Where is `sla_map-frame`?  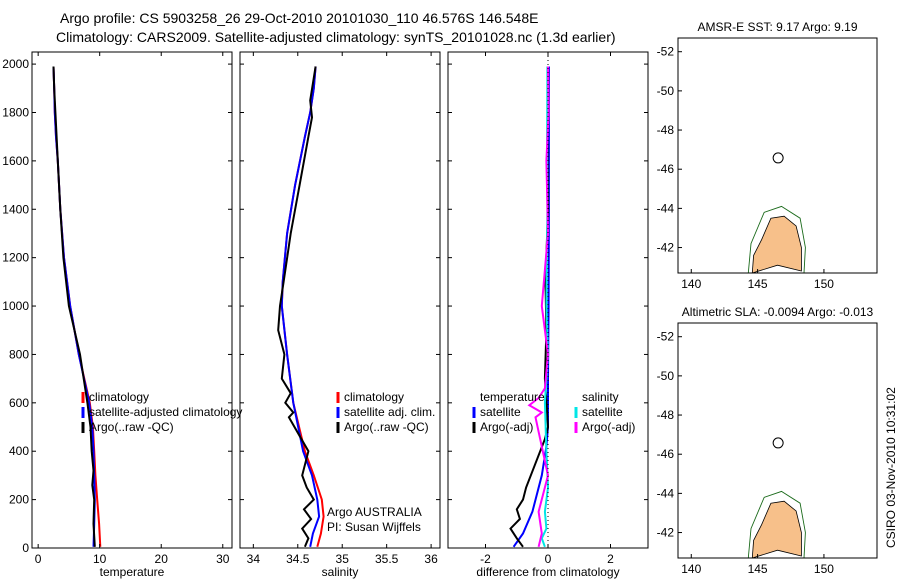 sla_map-frame is located at coordinates (777, 440).